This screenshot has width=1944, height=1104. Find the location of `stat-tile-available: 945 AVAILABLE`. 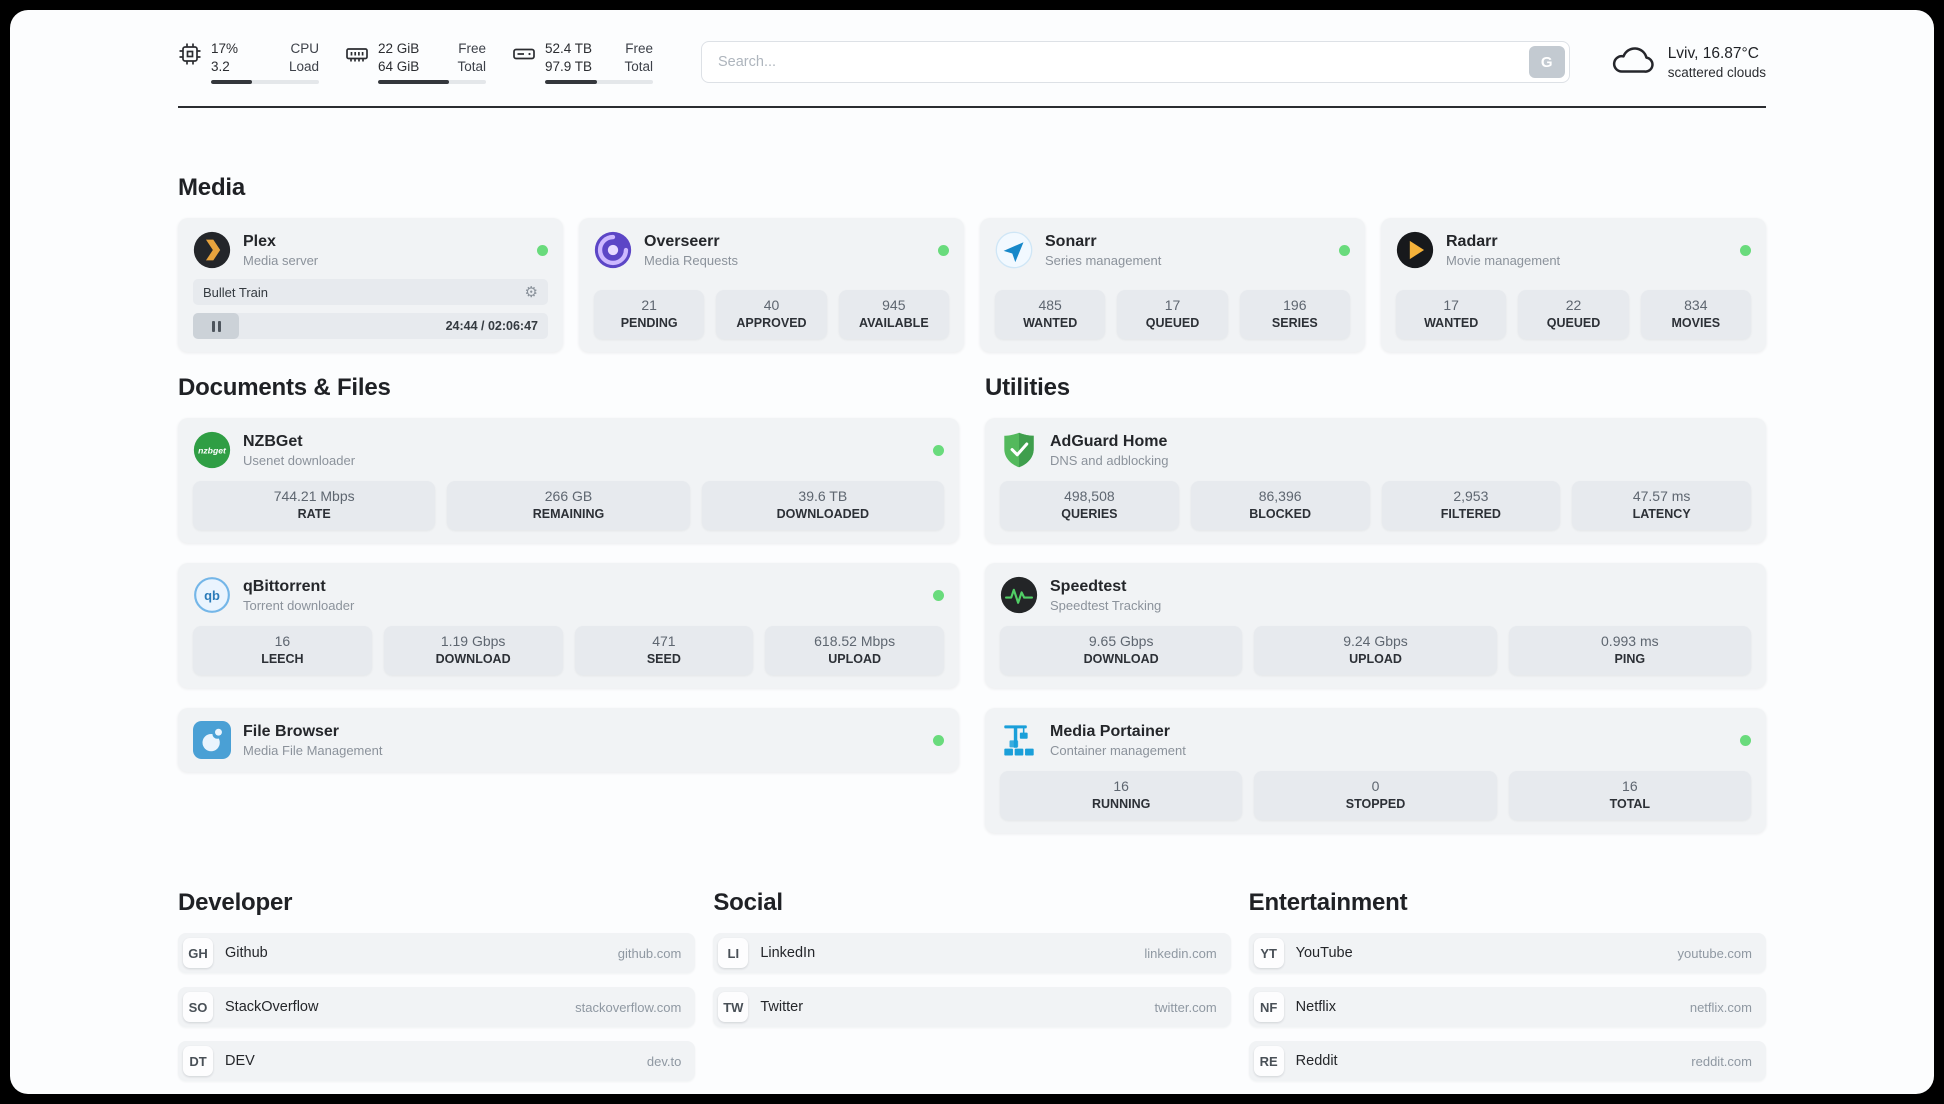

stat-tile-available: 945 AVAILABLE is located at coordinates (893, 314).